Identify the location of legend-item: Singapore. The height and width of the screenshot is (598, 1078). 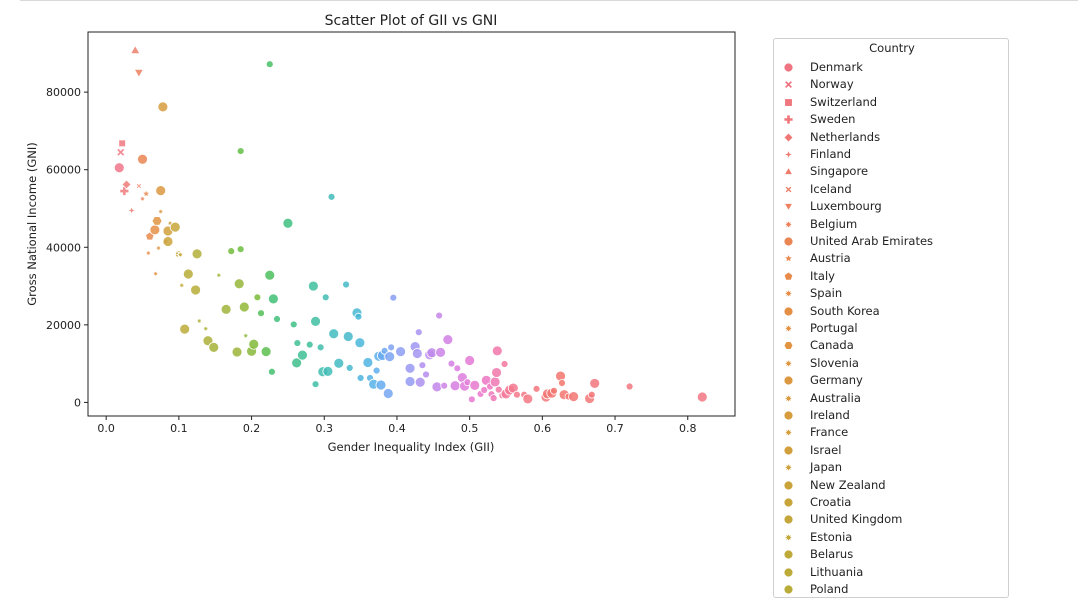
(891, 171).